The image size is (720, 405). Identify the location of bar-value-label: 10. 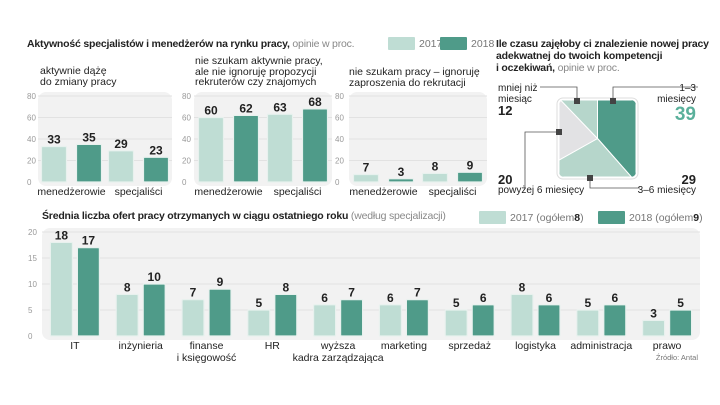
(155, 277).